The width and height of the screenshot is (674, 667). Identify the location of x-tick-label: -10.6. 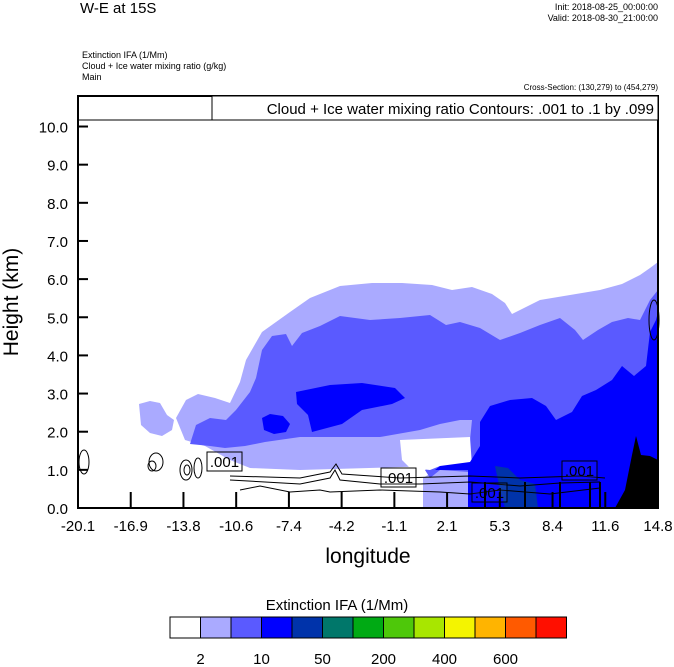
(236, 526).